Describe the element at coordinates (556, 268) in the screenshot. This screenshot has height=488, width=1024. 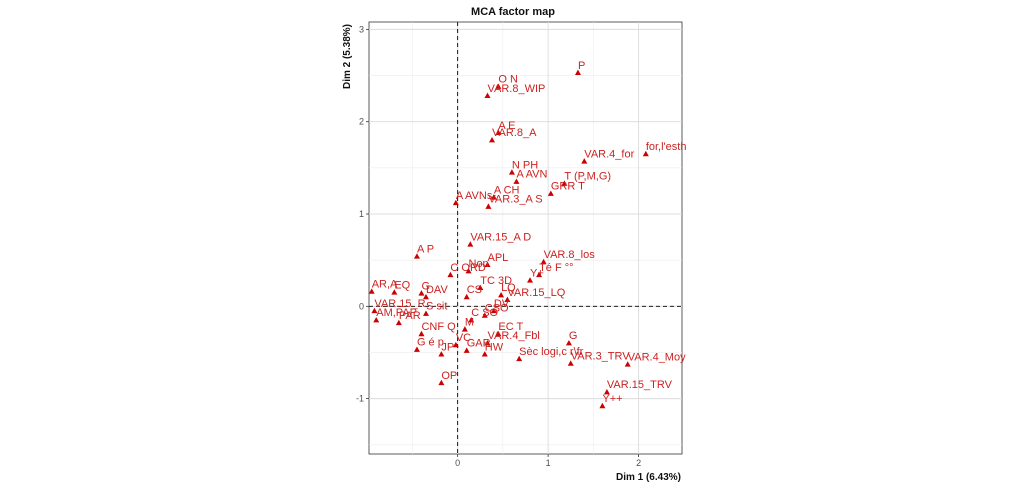
I see `point-label: Té F °°` at that location.